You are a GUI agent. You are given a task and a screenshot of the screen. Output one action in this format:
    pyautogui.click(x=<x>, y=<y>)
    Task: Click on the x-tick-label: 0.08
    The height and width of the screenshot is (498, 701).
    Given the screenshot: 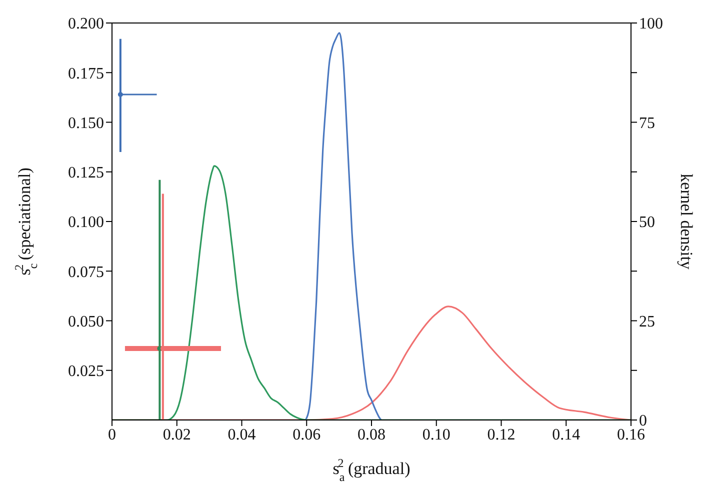 What is the action you would take?
    pyautogui.click(x=372, y=435)
    